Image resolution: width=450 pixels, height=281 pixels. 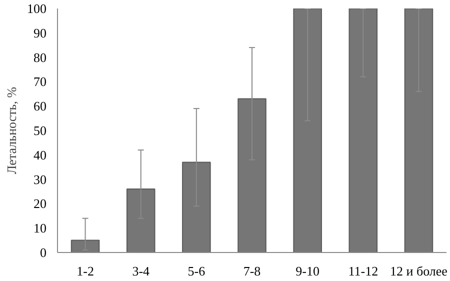 I want to click on y-tick-label: 50, so click(x=40, y=130).